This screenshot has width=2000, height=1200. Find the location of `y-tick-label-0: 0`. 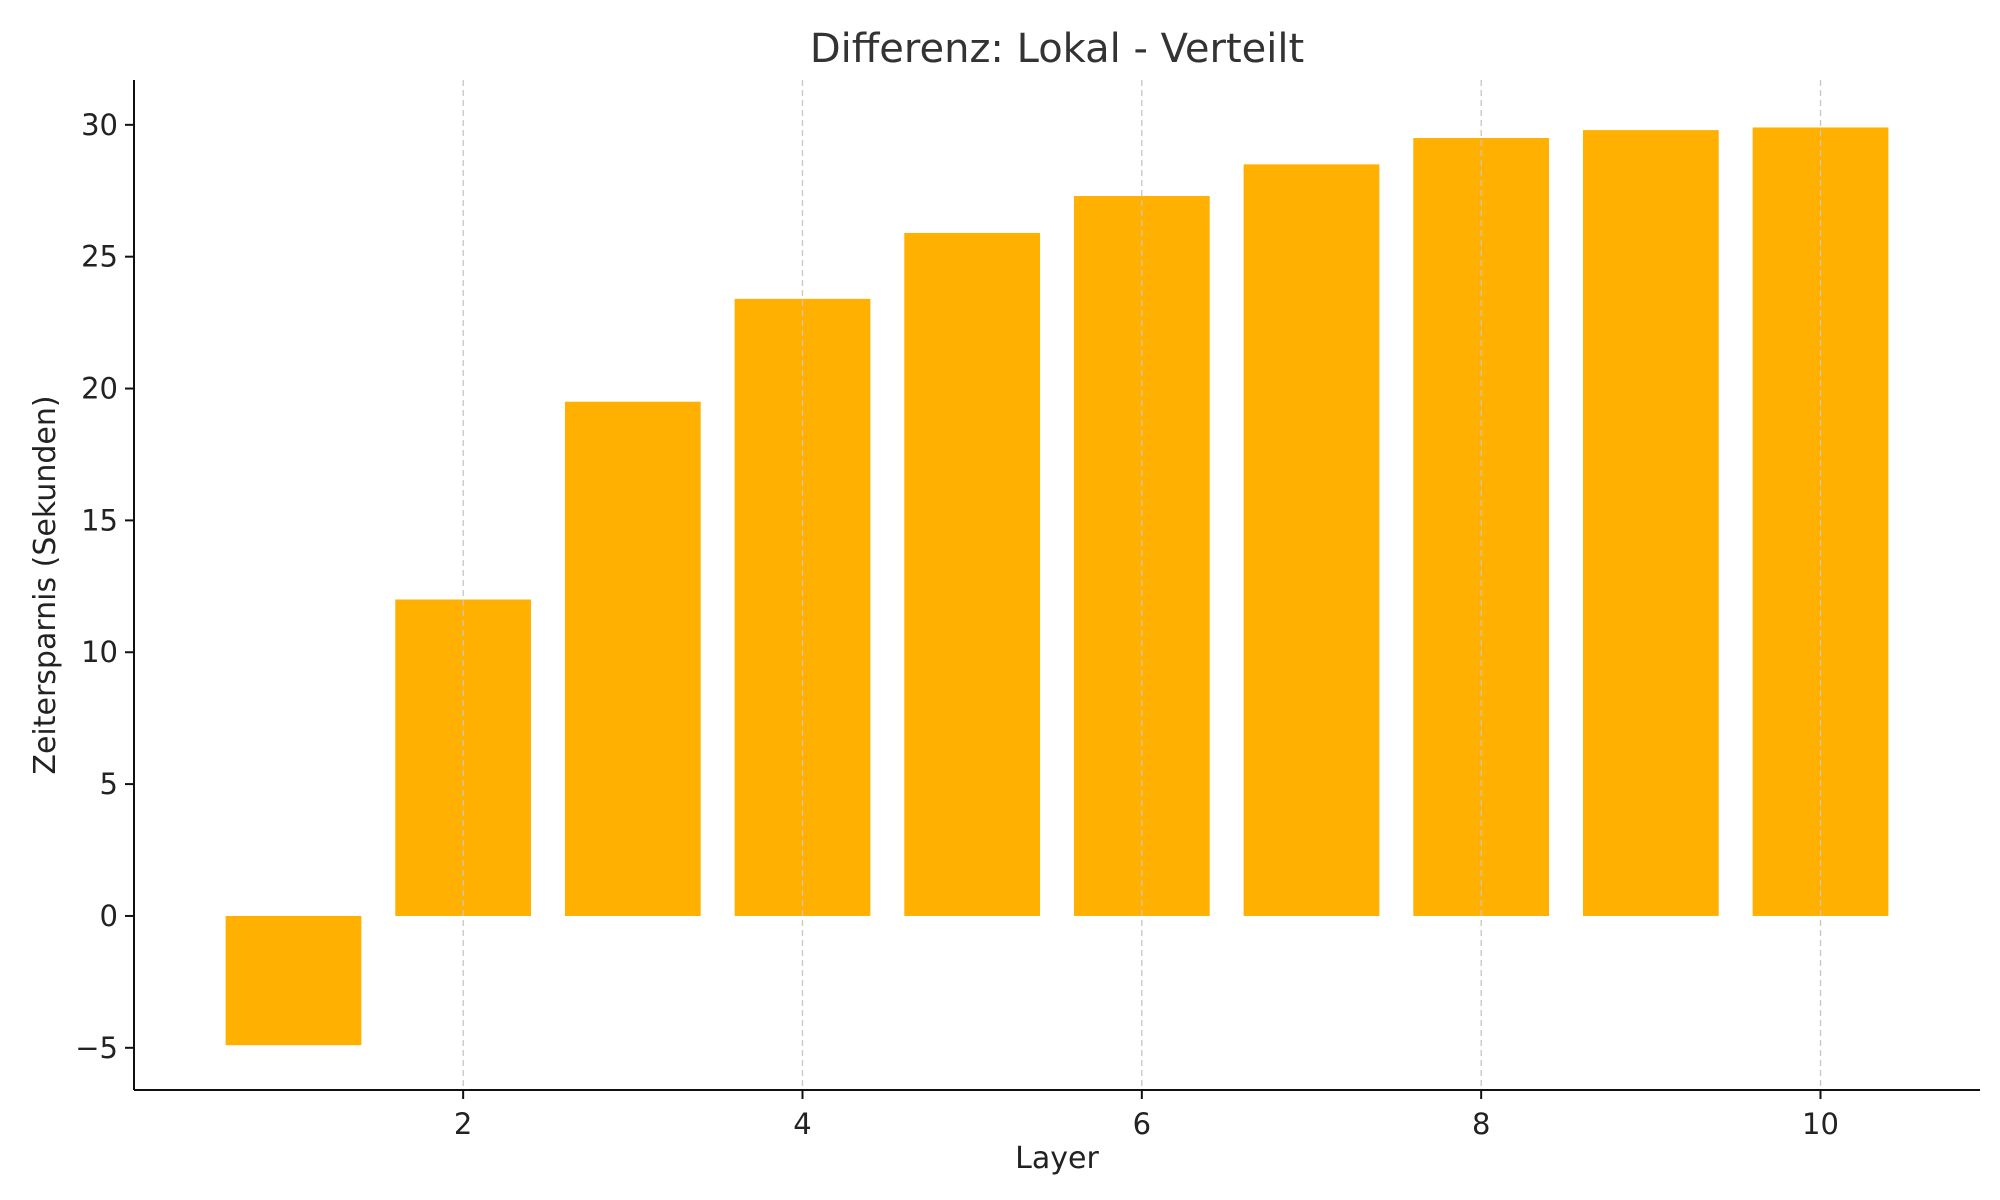

y-tick-label-0: 0 is located at coordinates (109, 916).